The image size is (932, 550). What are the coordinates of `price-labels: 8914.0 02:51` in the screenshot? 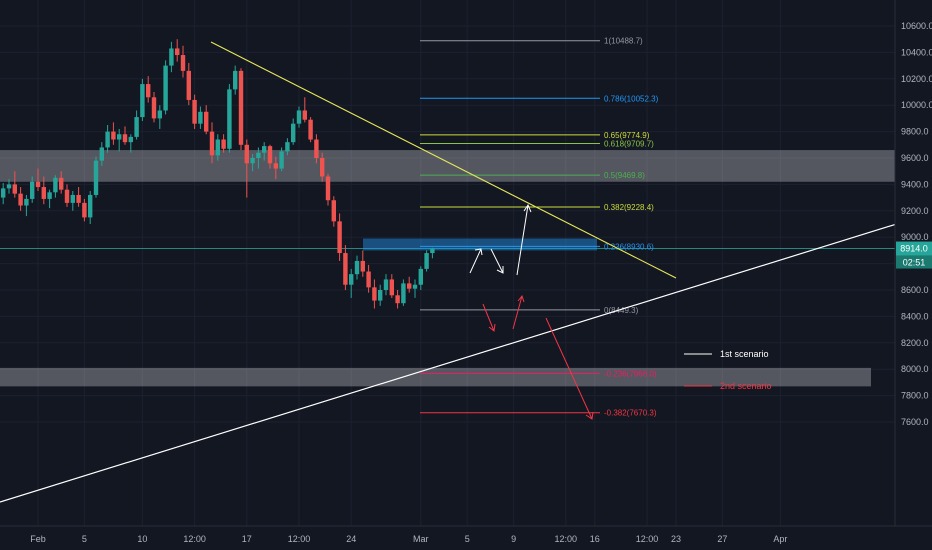 It's located at (914, 255).